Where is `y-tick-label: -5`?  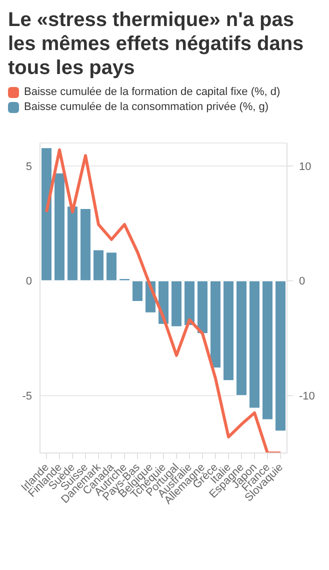 y-tick-label: -5 is located at coordinates (27, 396).